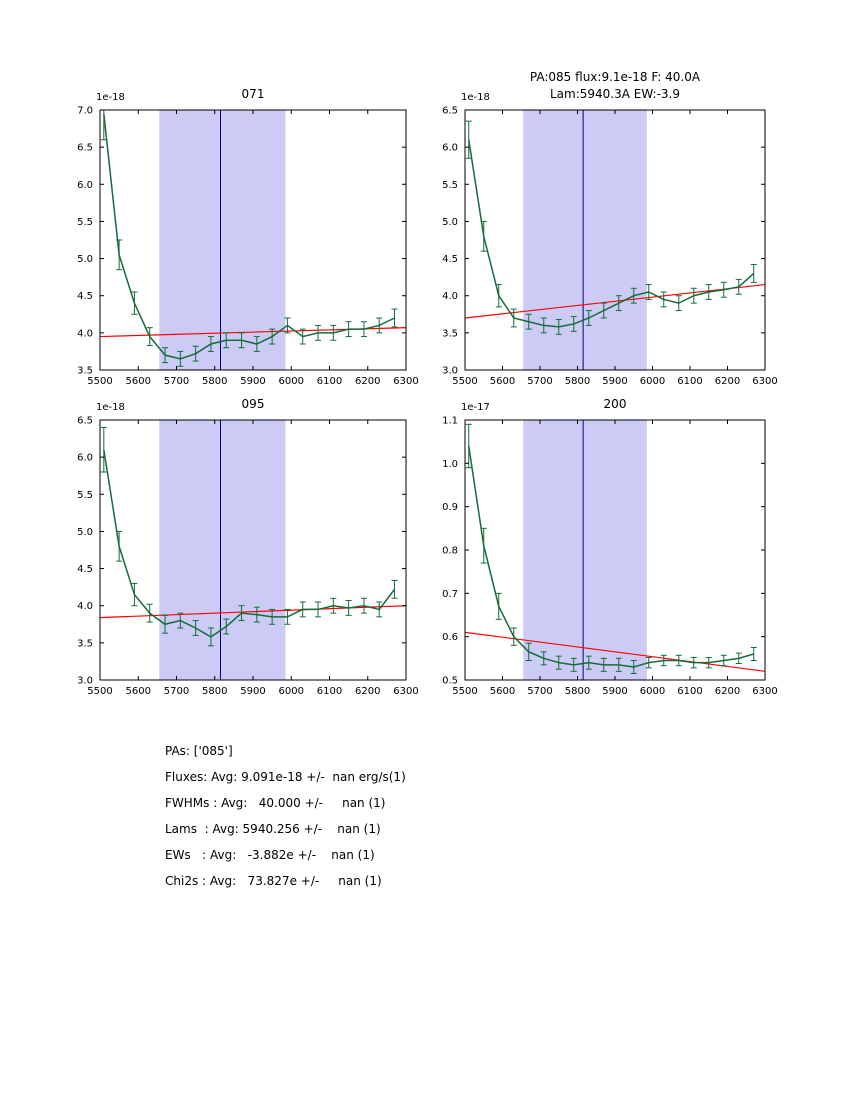 This screenshot has width=850, height=1100. Describe the element at coordinates (253, 94) in the screenshot. I see `svg-text: 071` at that location.